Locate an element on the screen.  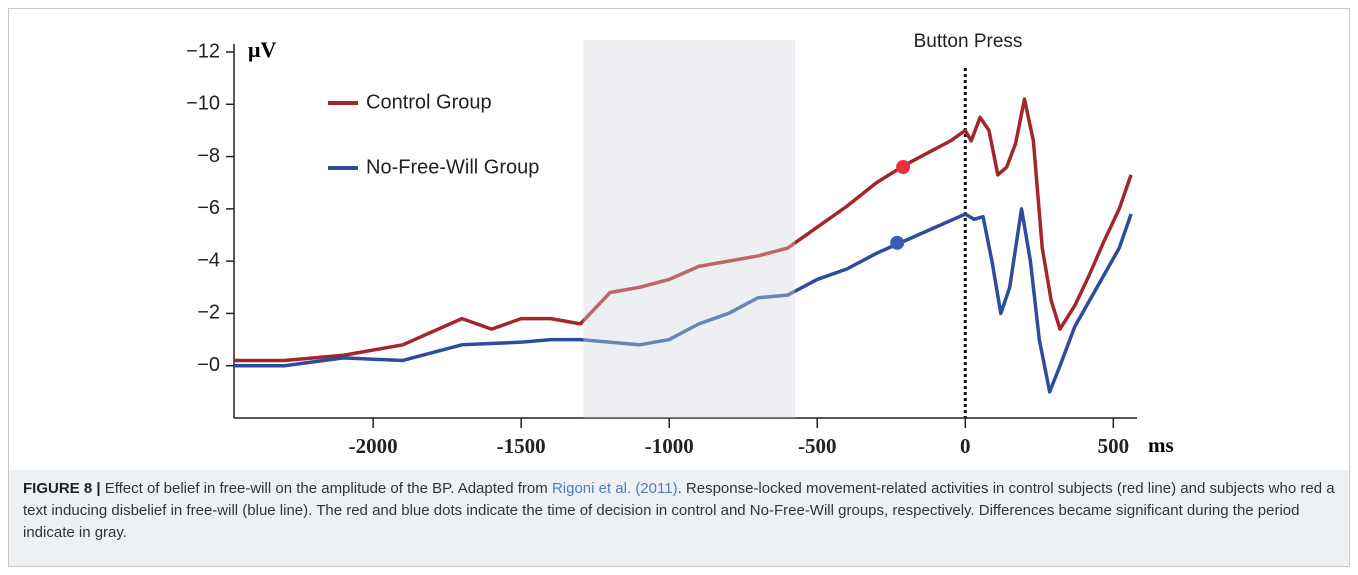
caption-link: Rigoni et al. (2011) is located at coordinates (614, 488).